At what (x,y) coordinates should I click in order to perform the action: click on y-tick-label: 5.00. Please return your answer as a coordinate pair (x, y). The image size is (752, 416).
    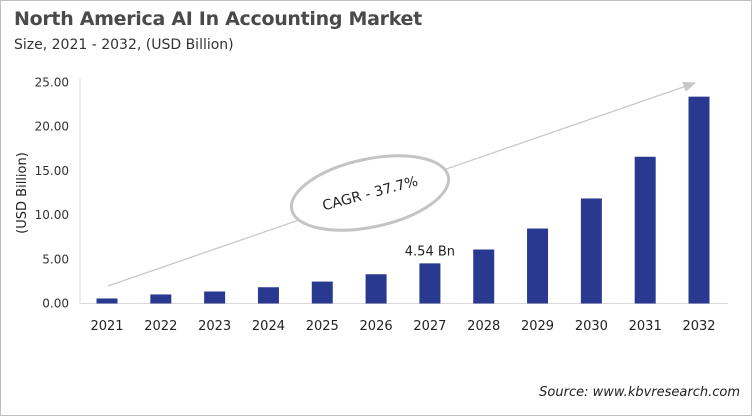
    Looking at the image, I should click on (55, 259).